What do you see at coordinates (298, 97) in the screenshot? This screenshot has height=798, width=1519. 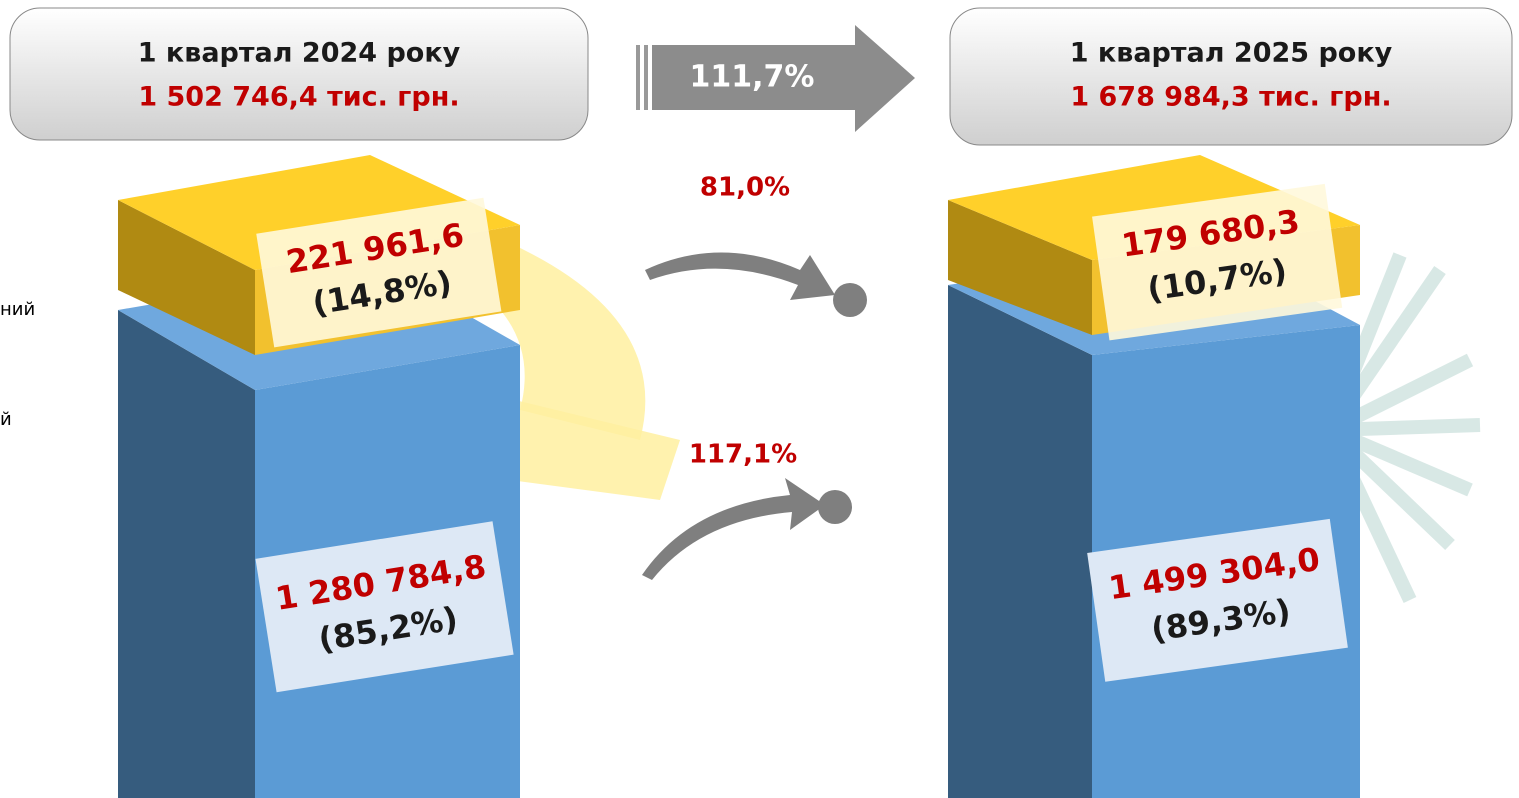 I see `total-label: 1 502 746,4 тис. грн.` at bounding box center [298, 97].